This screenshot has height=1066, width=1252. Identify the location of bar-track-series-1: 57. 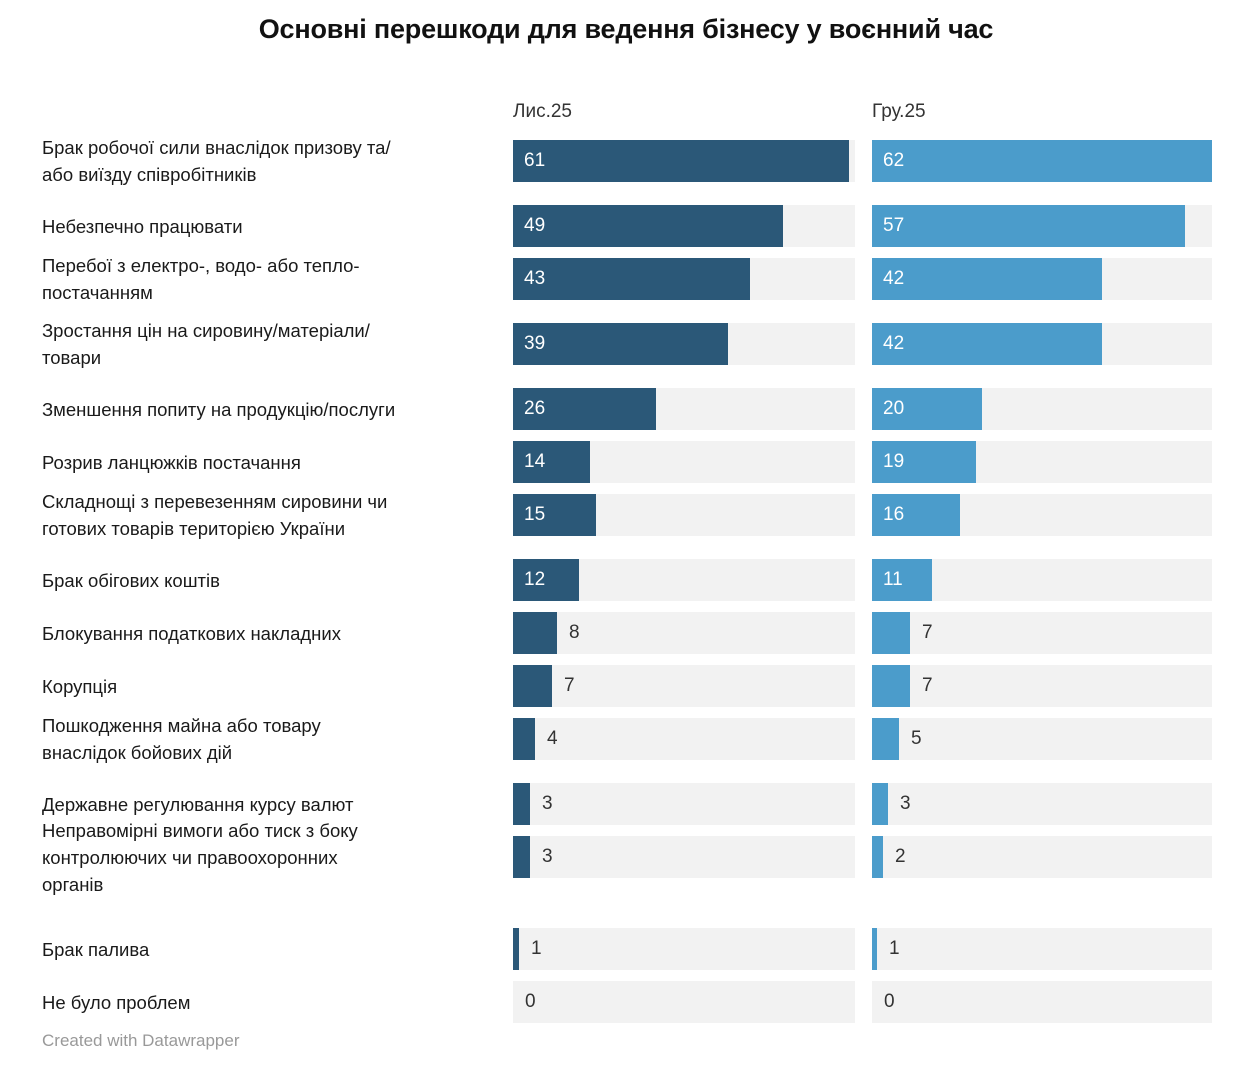
(1042, 226).